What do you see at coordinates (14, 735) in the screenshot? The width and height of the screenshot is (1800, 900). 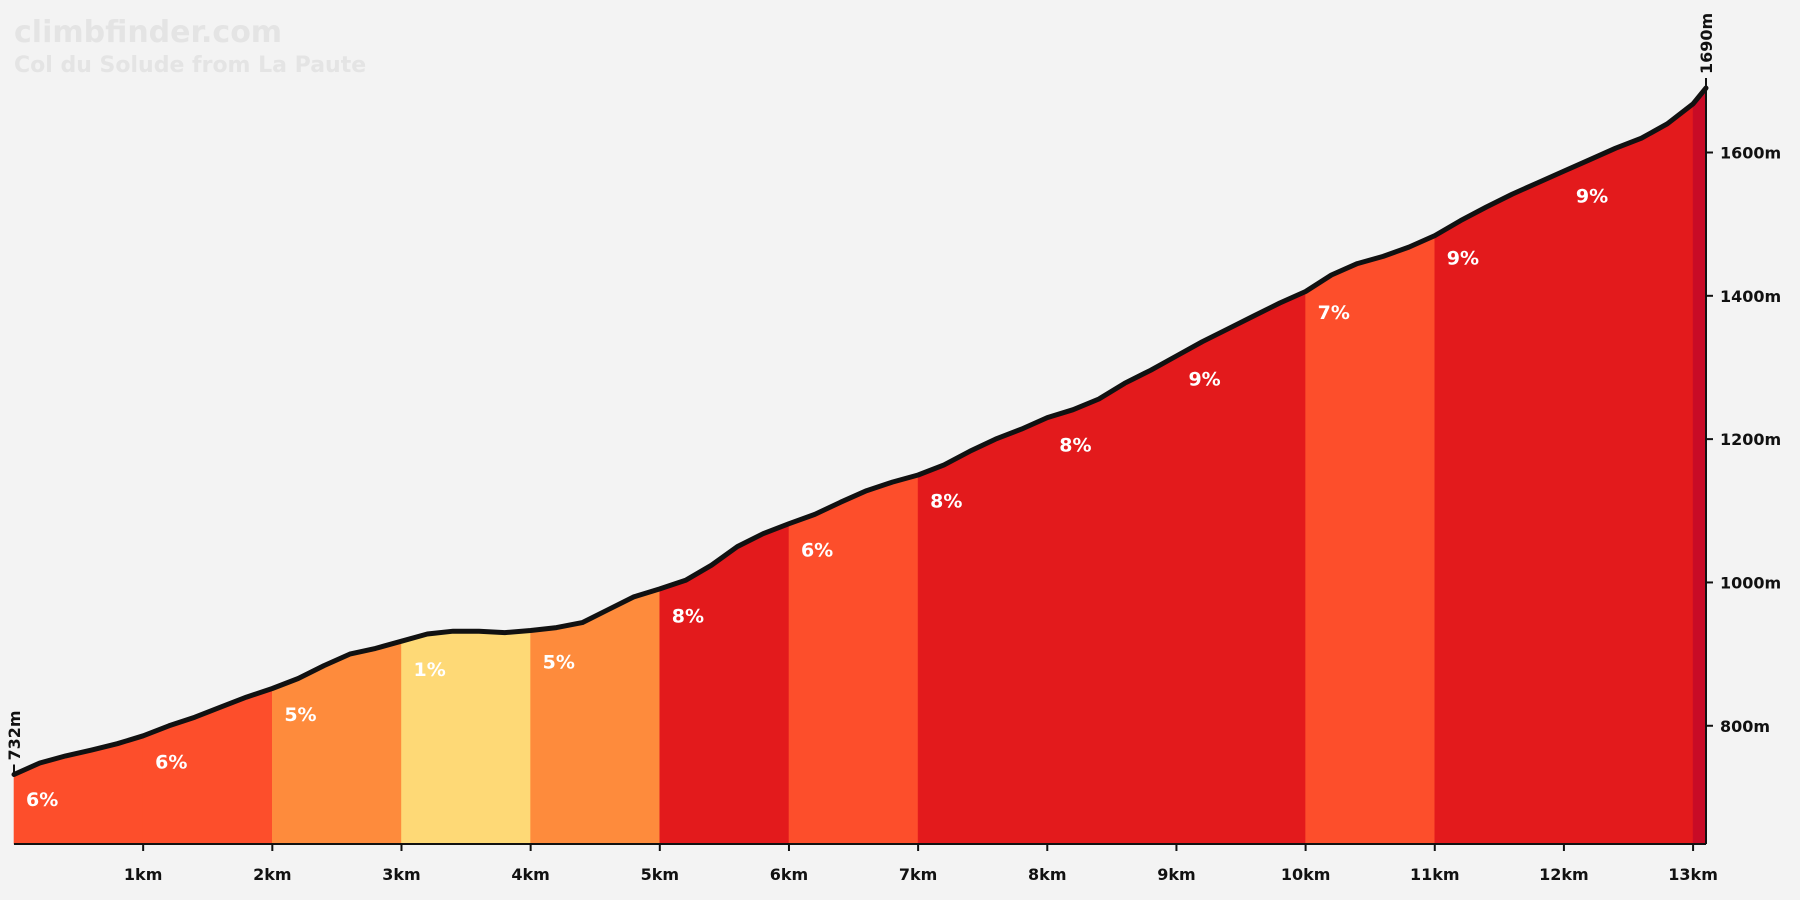 I see `start-elevation-label: 732m` at bounding box center [14, 735].